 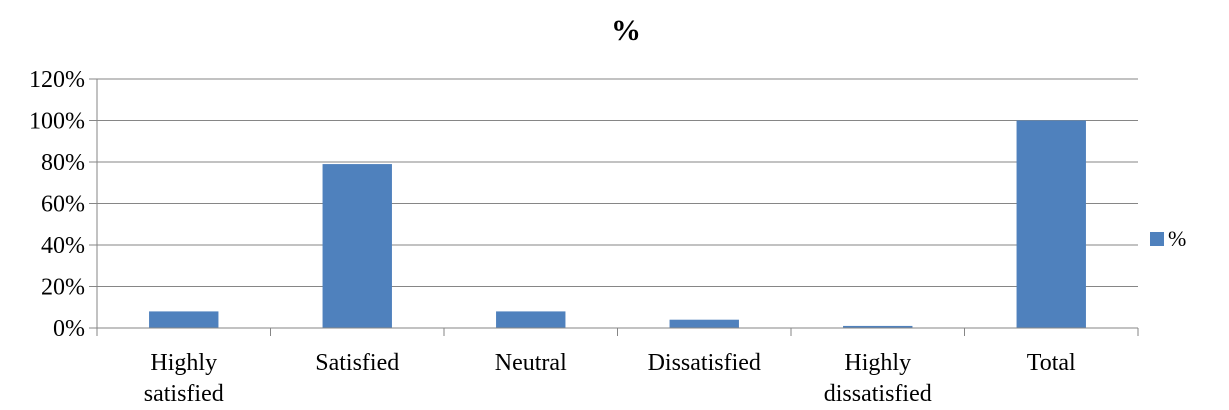 I want to click on x-category-label: Dissatisfied, so click(x=704, y=363).